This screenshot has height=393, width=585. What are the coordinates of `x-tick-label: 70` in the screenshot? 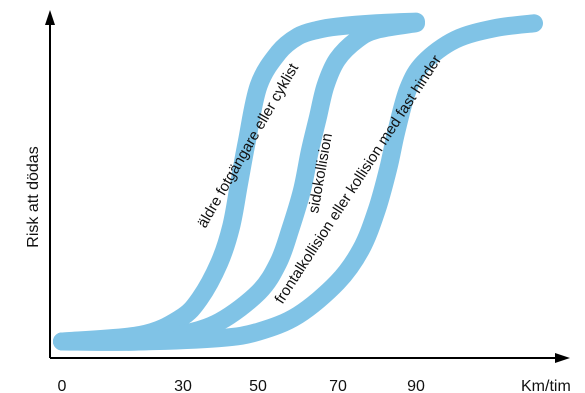 It's located at (338, 385).